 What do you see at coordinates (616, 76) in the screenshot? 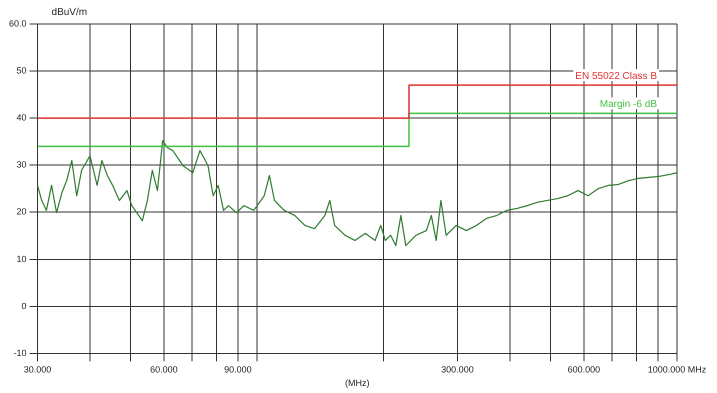
I see `series-label: EN 55022 Class B` at bounding box center [616, 76].